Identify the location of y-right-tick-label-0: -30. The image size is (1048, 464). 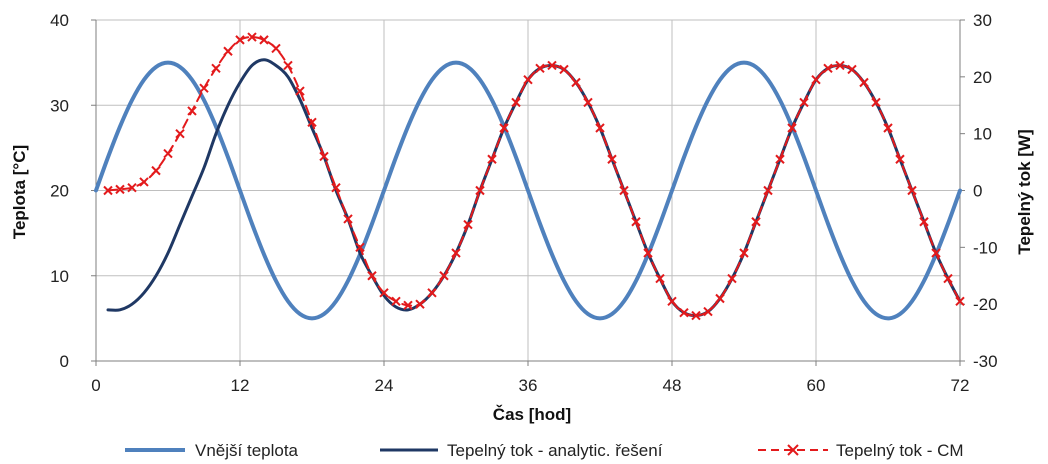
(985, 361).